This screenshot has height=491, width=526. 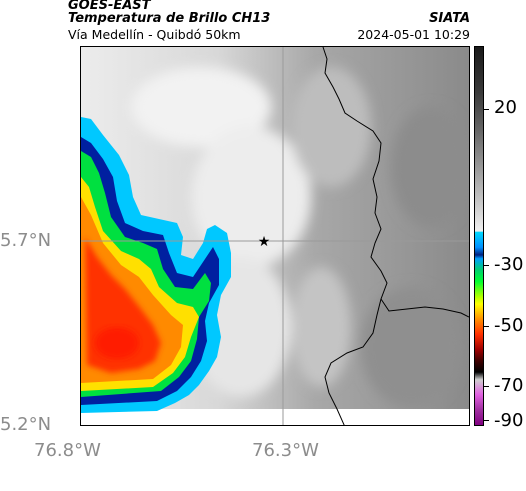 What do you see at coordinates (26, 240) in the screenshot?
I see `y-tick-5.7N: 5.7°N` at bounding box center [26, 240].